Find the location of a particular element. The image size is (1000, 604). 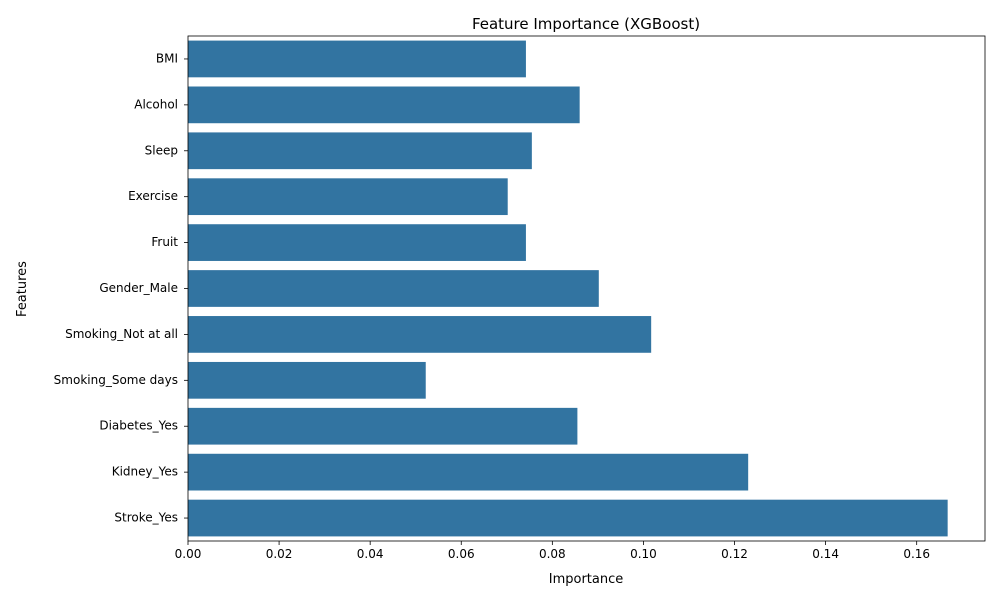

y-tick-label: Kidney_Yes is located at coordinates (145, 472).